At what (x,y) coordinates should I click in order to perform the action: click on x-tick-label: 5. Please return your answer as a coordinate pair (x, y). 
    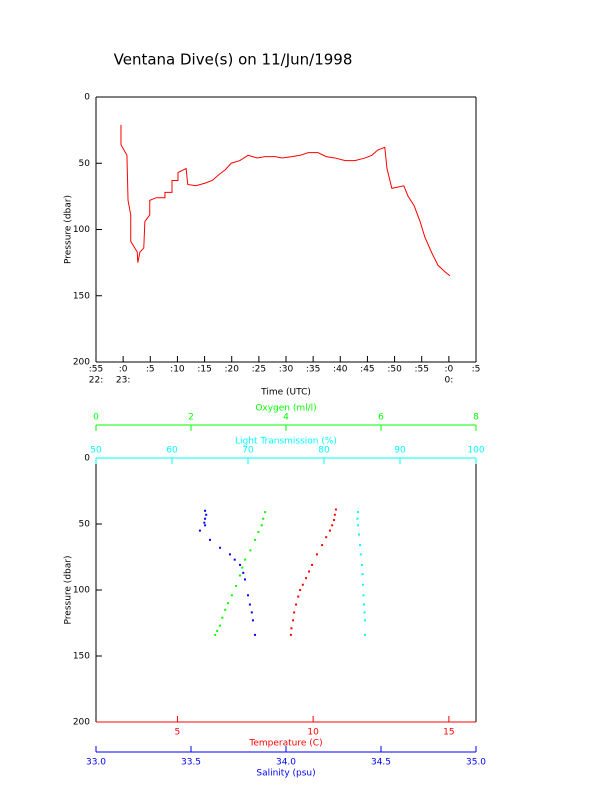
    Looking at the image, I should click on (178, 733).